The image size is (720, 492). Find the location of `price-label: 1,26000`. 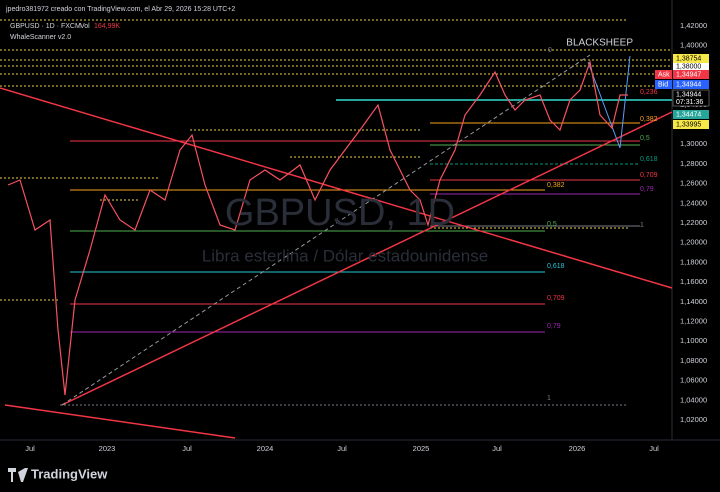

price-label: 1,26000 is located at coordinates (693, 183).